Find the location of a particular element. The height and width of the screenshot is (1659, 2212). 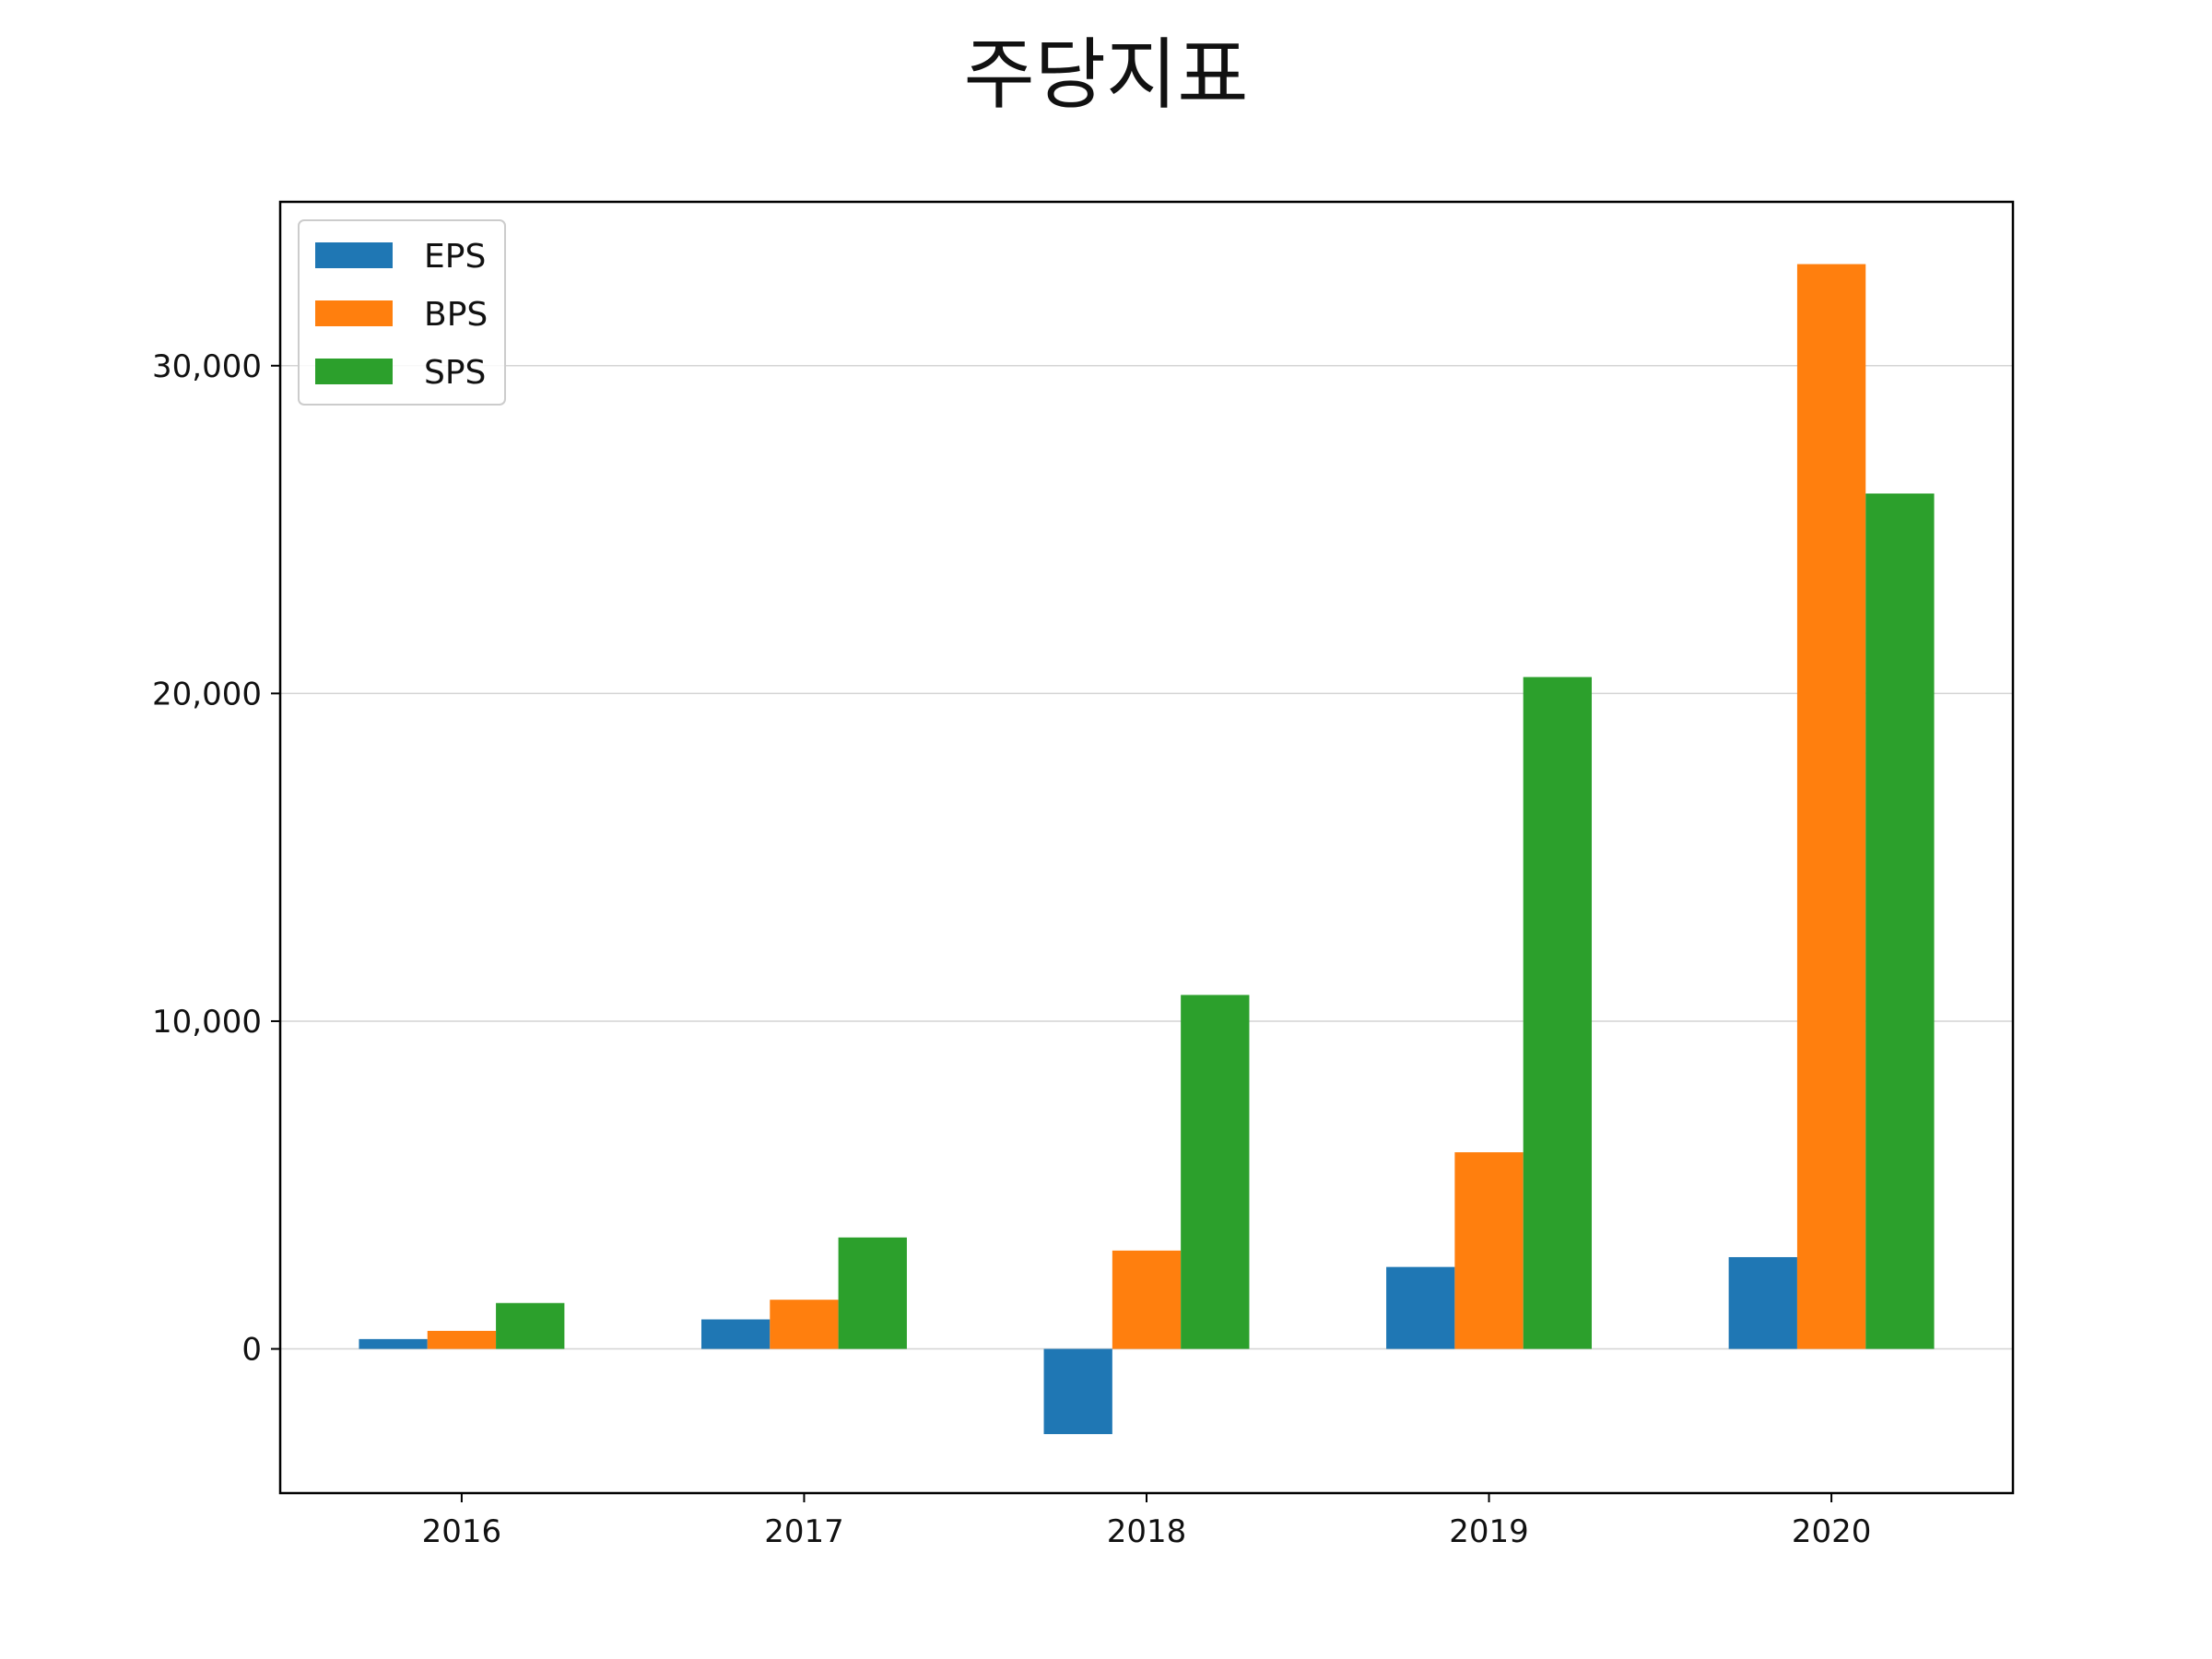

bar-bps-2020 is located at coordinates (1831, 806).